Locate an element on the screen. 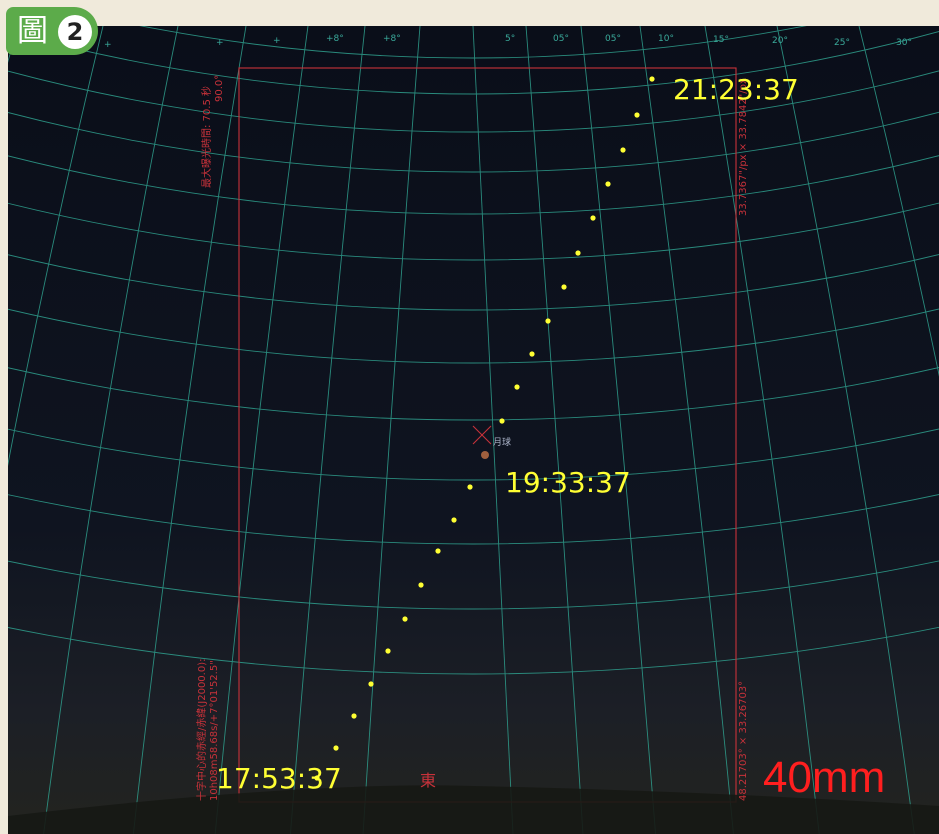  time-label-middle: 19:33:37 is located at coordinates (568, 482).